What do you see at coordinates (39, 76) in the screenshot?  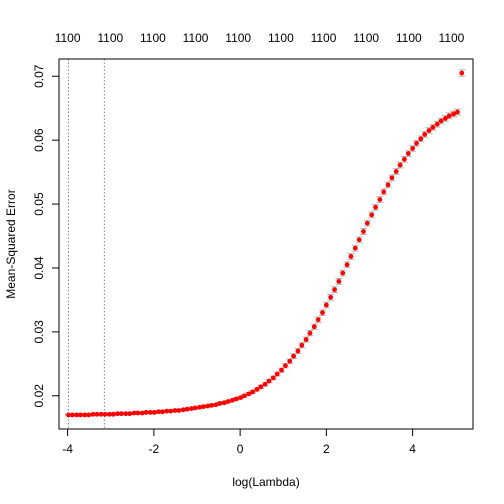 I see `y-tick-label: 0.07` at bounding box center [39, 76].